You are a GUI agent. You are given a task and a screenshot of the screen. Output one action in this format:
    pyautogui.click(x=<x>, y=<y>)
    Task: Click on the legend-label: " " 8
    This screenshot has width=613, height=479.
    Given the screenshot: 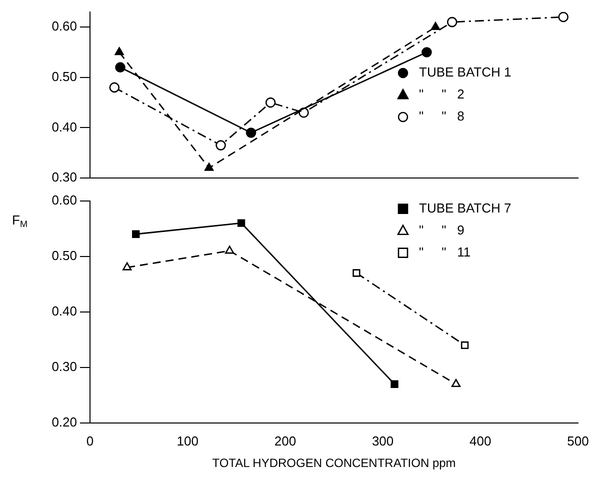 What is the action you would take?
    pyautogui.click(x=441, y=116)
    